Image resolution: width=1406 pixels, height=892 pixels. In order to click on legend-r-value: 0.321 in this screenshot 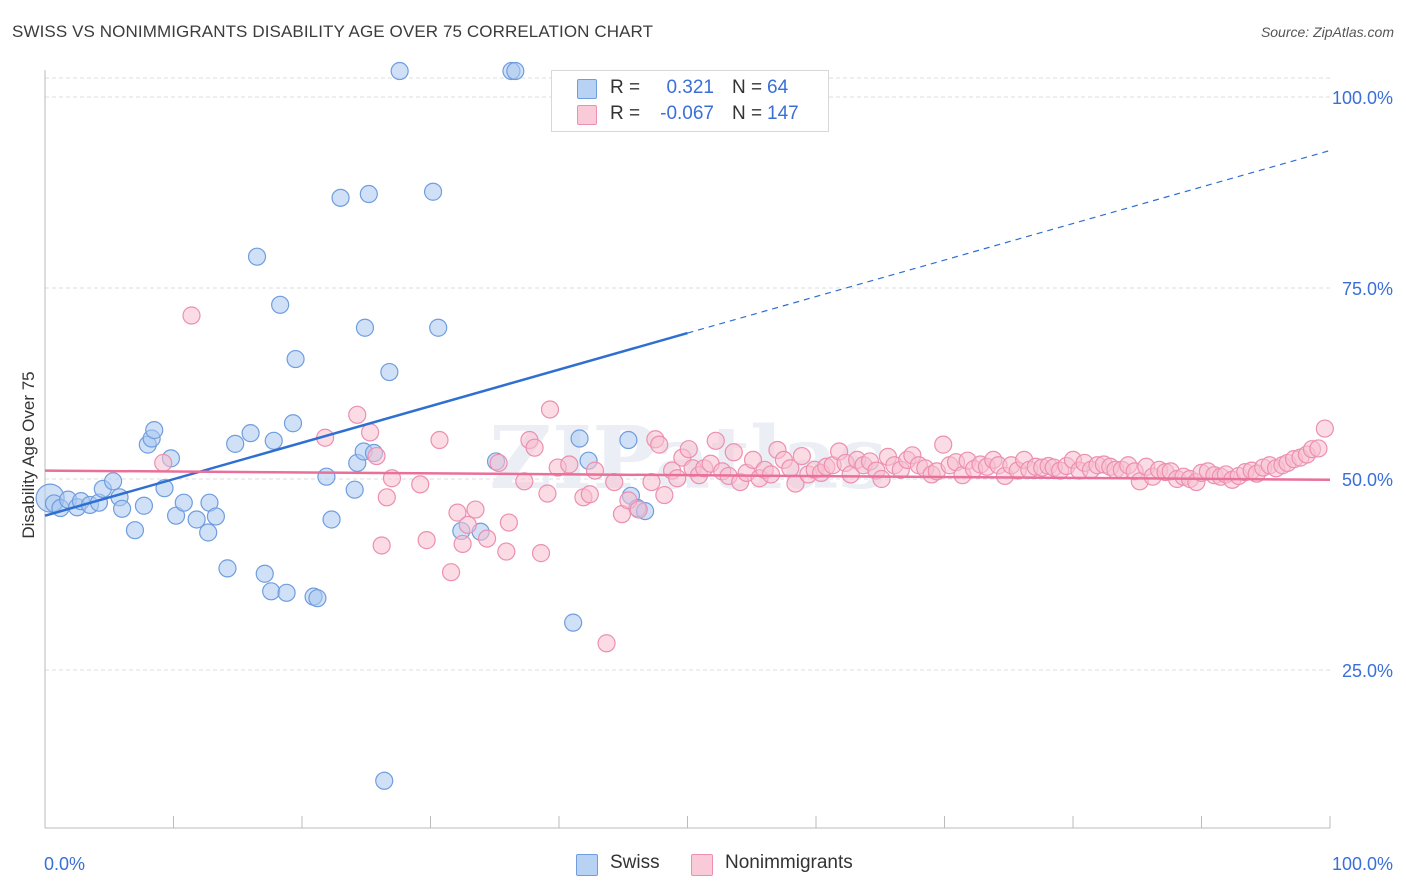, I will do `click(690, 87)`.